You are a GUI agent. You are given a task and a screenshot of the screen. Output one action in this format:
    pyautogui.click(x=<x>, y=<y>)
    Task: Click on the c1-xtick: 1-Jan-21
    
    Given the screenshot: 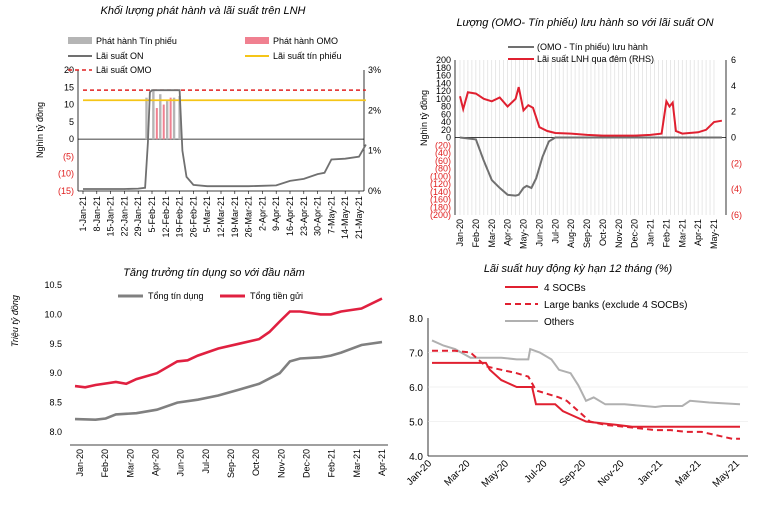 What is the action you would take?
    pyautogui.click(x=83, y=214)
    